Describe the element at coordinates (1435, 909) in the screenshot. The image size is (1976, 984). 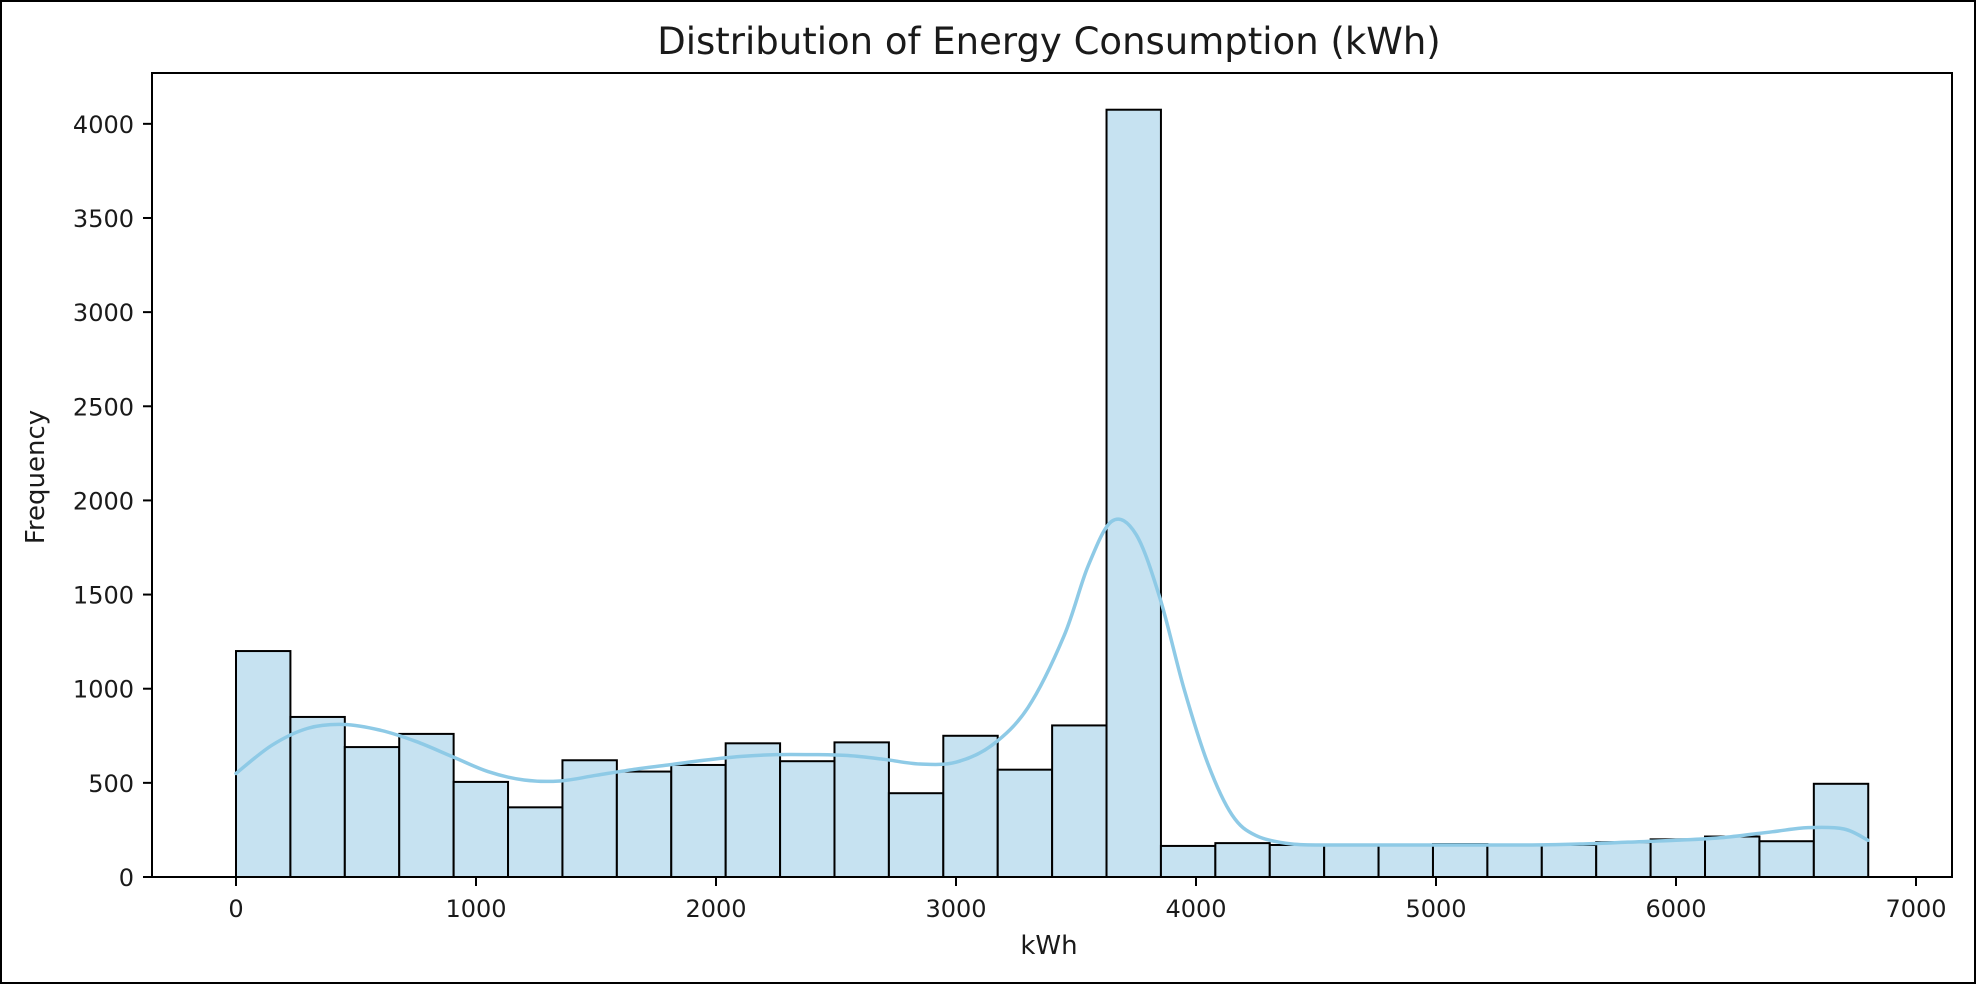
I see `x-tick-label: 5000` at that location.